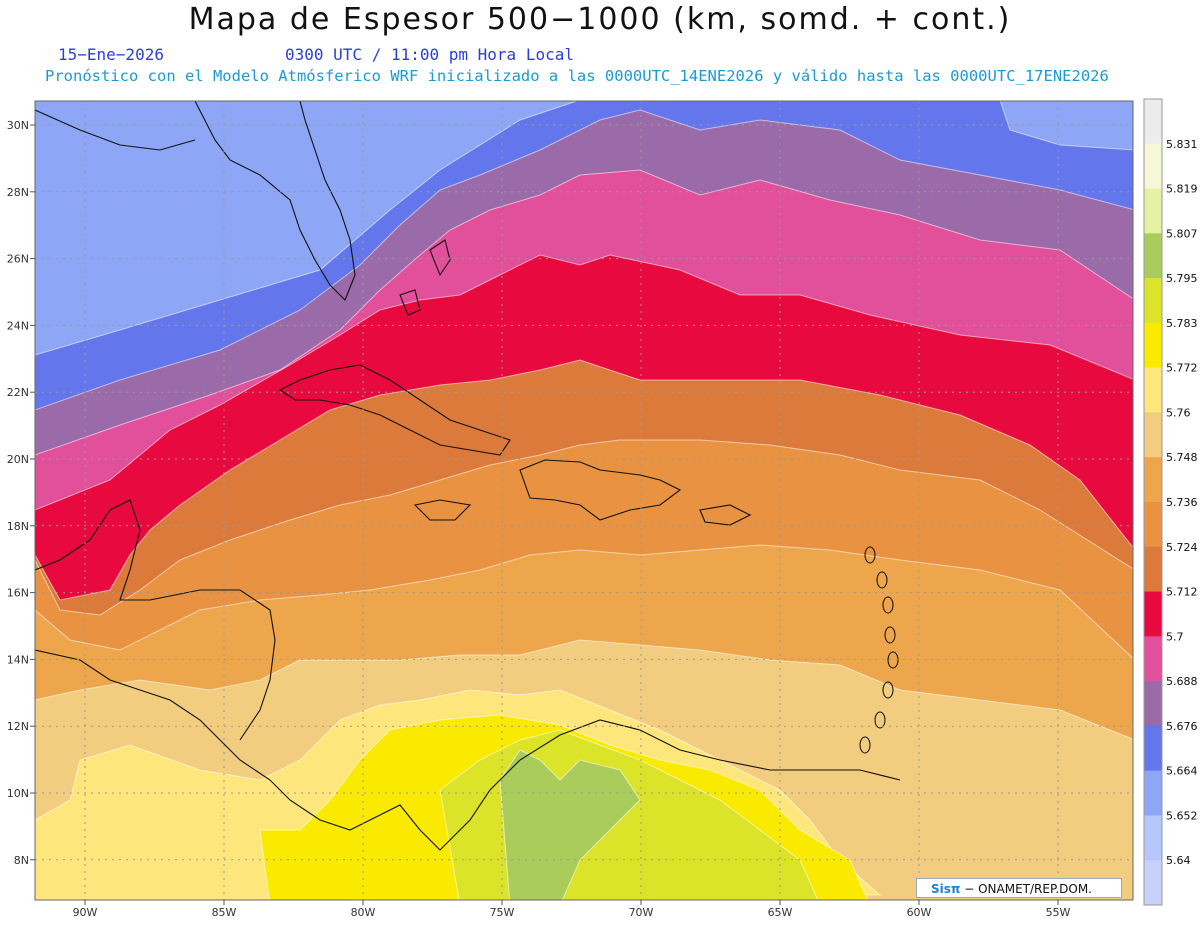 This screenshot has height=927, width=1200. What do you see at coordinates (1178, 412) in the screenshot?
I see `colorbar-label: 5.76` at bounding box center [1178, 412].